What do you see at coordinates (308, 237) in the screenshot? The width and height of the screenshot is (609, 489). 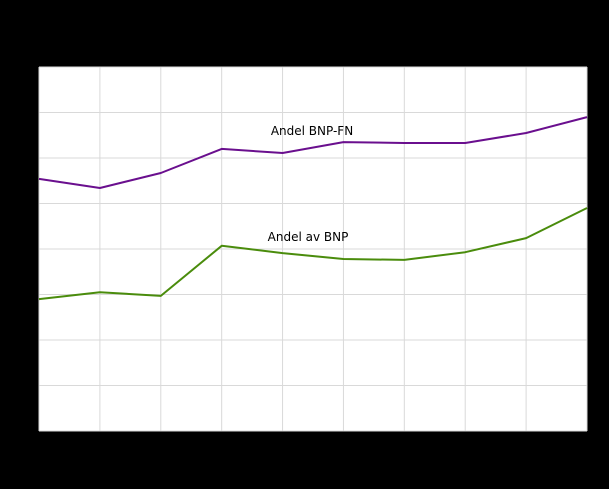 I see `series-label-1: Andel av BNP` at bounding box center [308, 237].